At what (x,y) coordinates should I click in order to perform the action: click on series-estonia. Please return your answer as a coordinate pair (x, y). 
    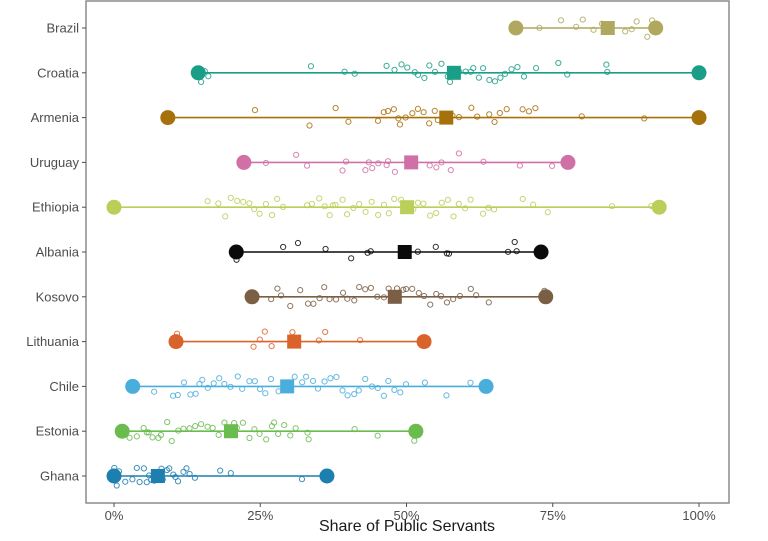
    Looking at the image, I should click on (269, 431).